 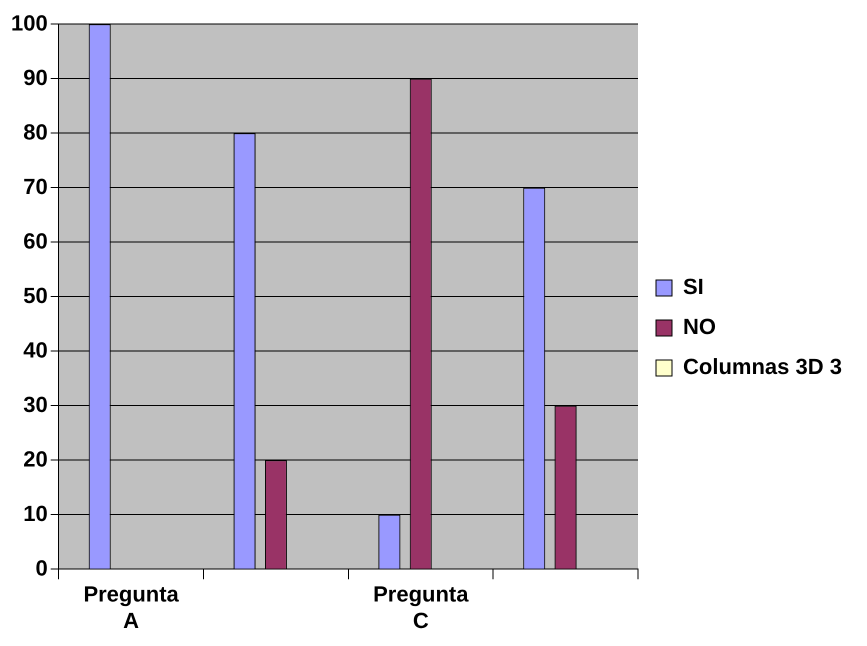 What do you see at coordinates (35, 513) in the screenshot?
I see `y-tick-label: 10` at bounding box center [35, 513].